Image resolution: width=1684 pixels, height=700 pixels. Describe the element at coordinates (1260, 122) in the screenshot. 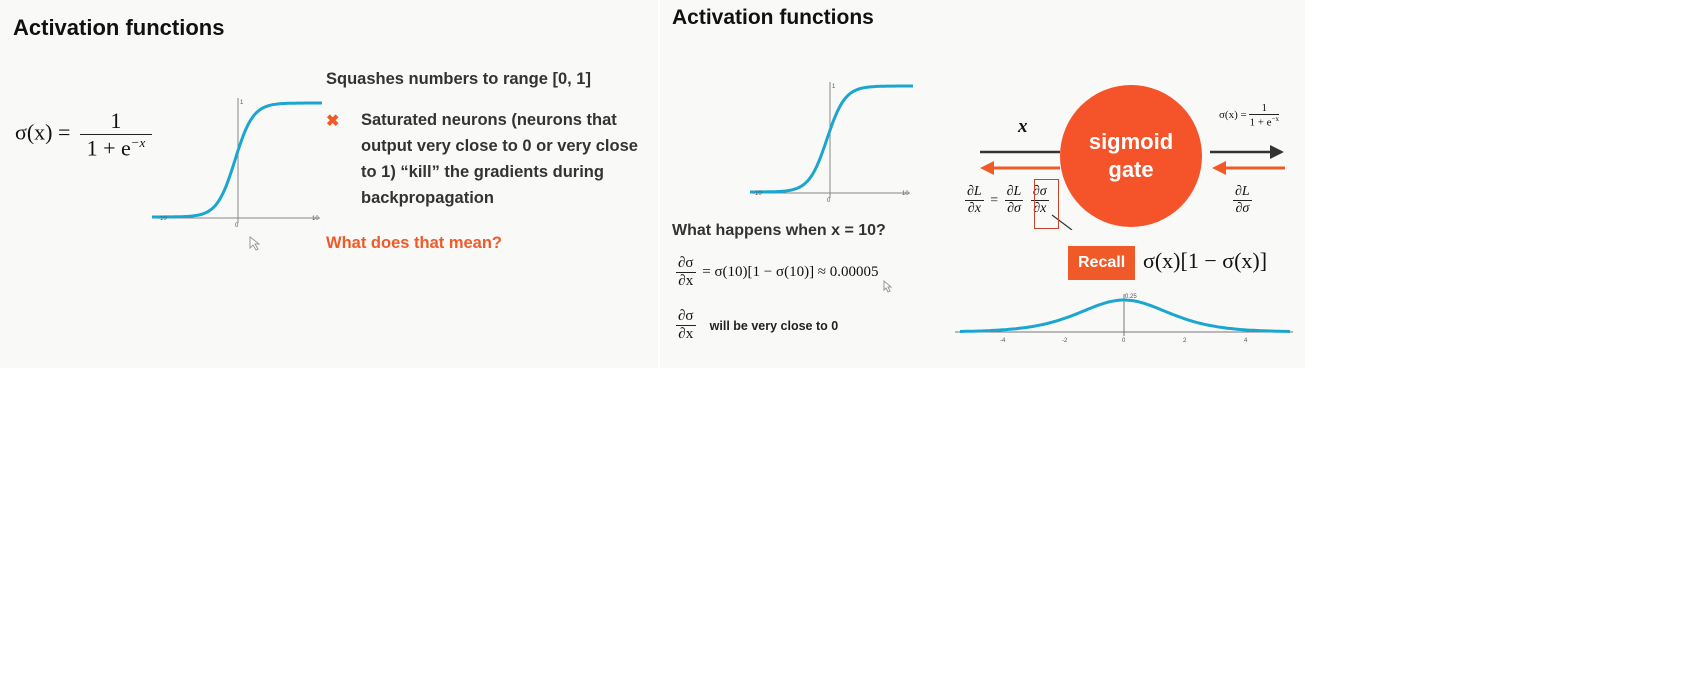

I see `sigma-def-den: 1 + e` at that location.